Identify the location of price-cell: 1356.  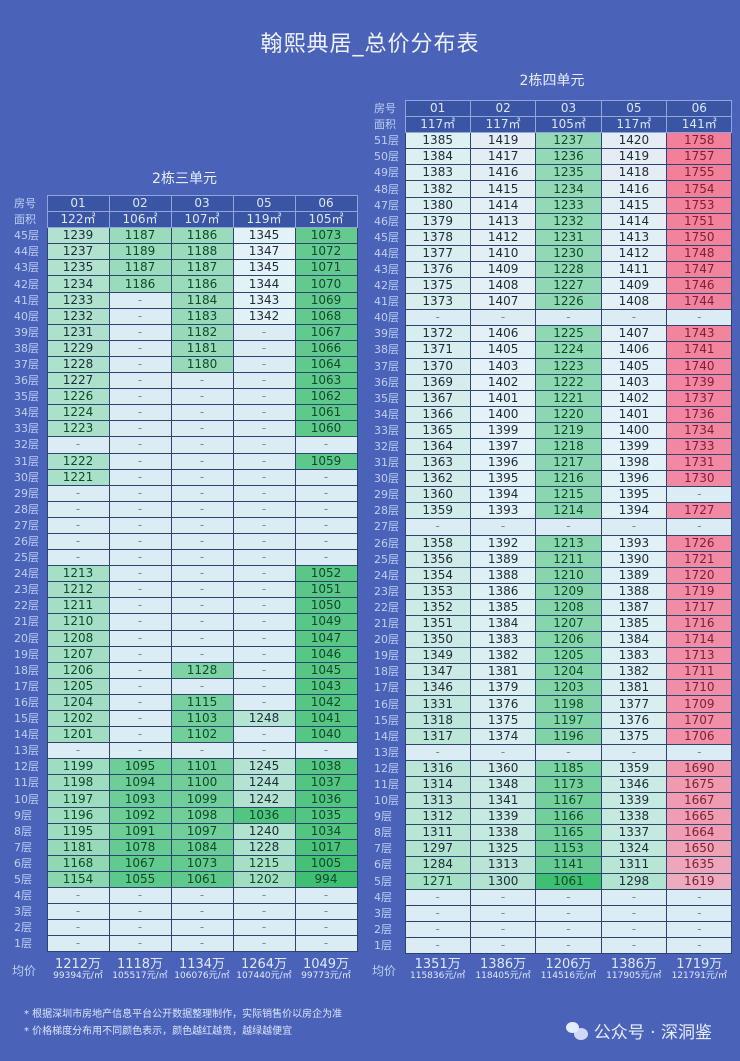
(437, 559).